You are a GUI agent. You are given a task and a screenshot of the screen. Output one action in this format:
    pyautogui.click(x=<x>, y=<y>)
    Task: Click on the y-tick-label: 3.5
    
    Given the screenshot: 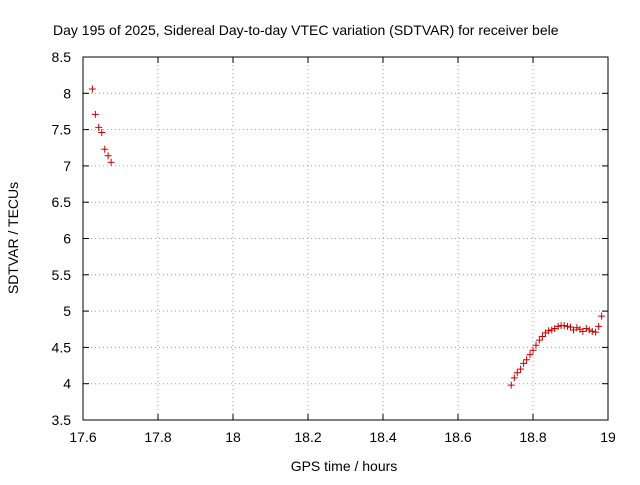 What is the action you would take?
    pyautogui.click(x=62, y=420)
    